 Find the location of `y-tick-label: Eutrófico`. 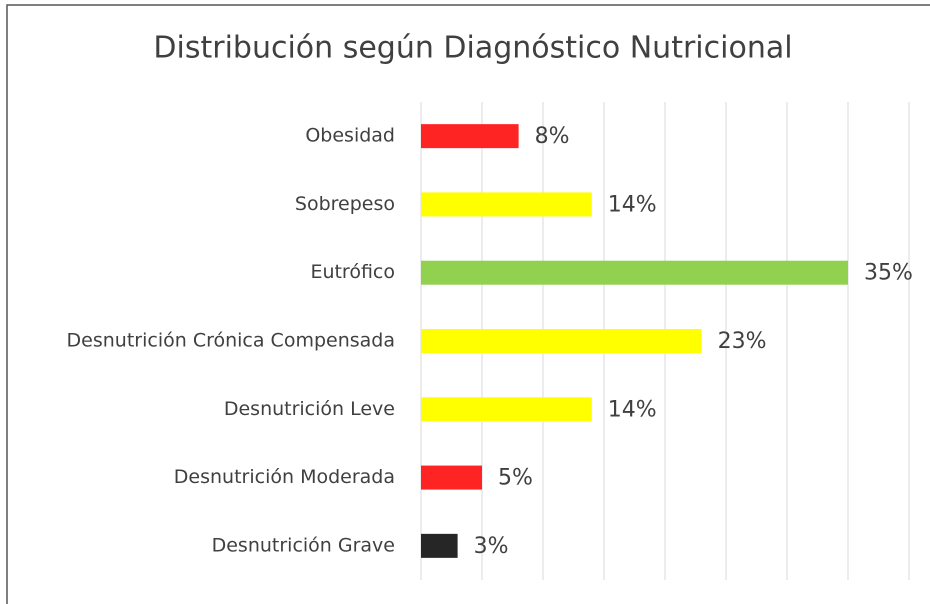

y-tick-label: Eutrófico is located at coordinates (352, 272).